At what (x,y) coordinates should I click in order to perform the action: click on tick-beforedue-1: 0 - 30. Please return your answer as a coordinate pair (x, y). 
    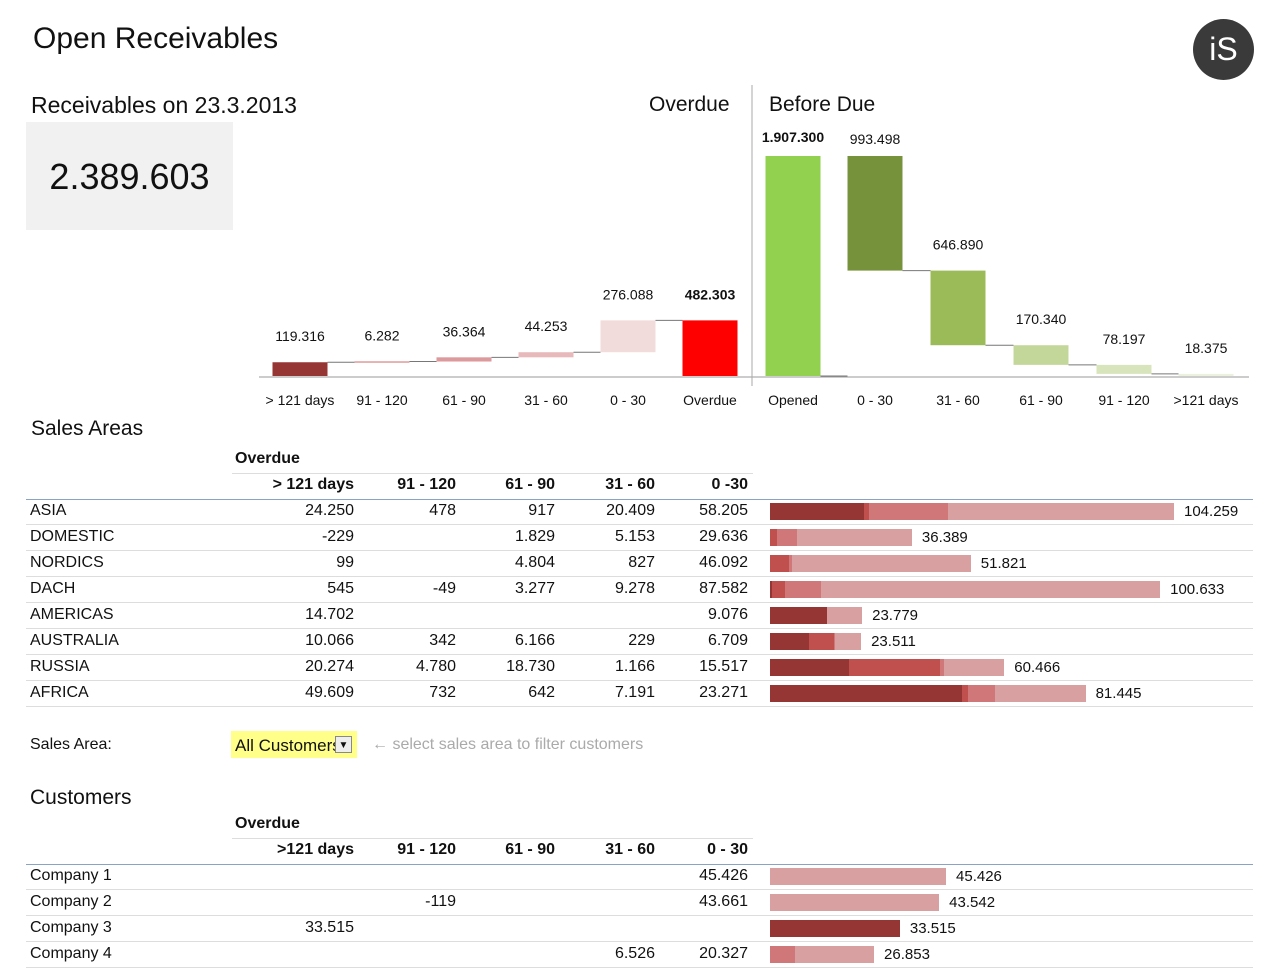
    Looking at the image, I should click on (875, 400).